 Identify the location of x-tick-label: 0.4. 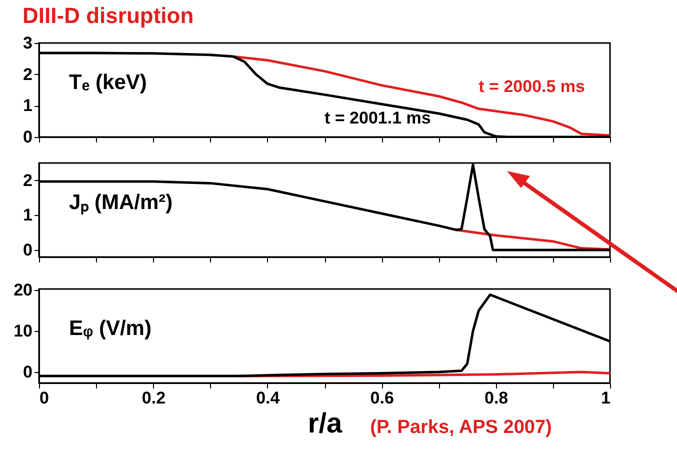
(268, 398).